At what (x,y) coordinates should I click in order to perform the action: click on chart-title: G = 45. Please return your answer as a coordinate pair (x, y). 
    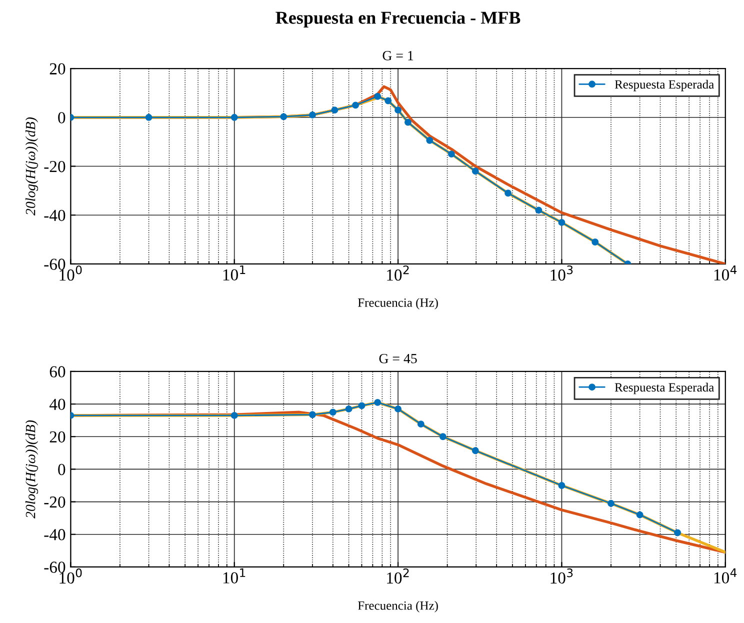
    Looking at the image, I should click on (398, 359).